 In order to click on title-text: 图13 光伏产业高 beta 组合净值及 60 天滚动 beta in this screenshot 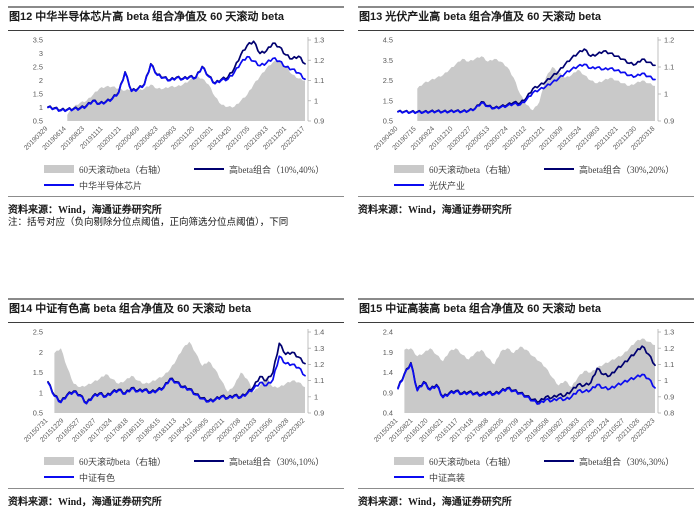, I will do `click(480, 17)`.